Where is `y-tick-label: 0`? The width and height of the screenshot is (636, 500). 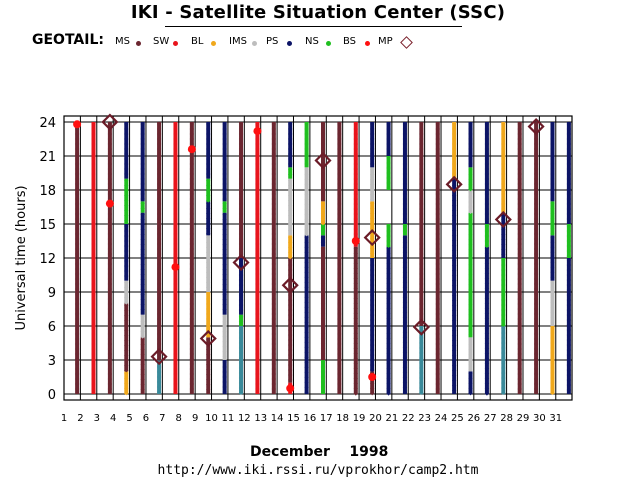
y-tick-label: 0 is located at coordinates (52, 395).